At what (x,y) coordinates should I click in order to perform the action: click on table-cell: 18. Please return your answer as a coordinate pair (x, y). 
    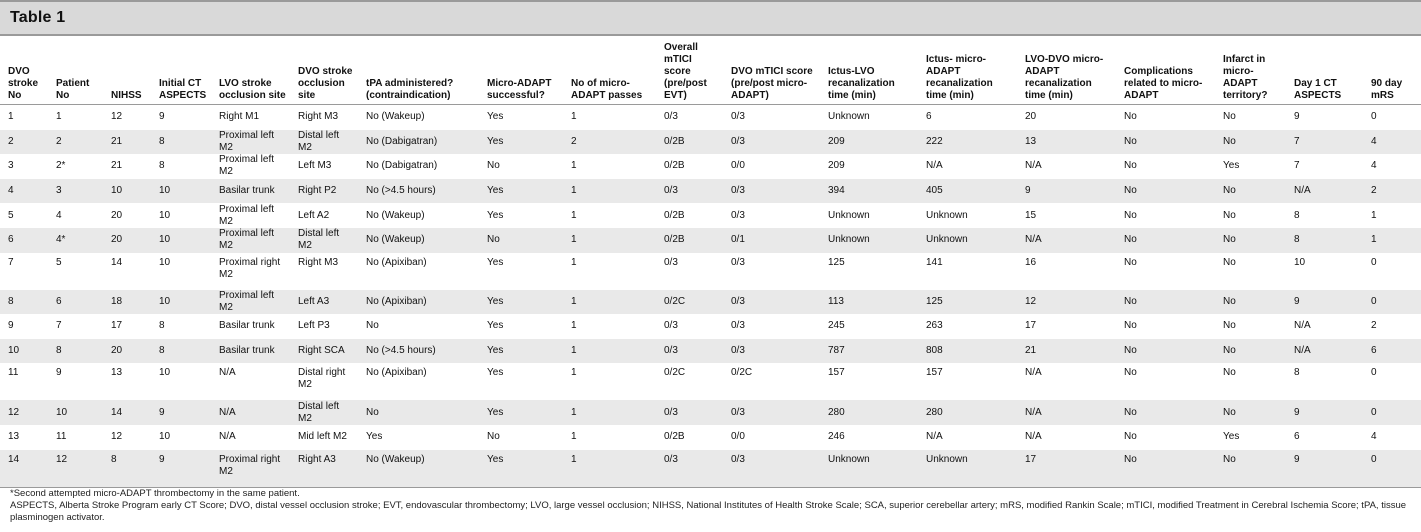
    Looking at the image, I should click on (127, 302).